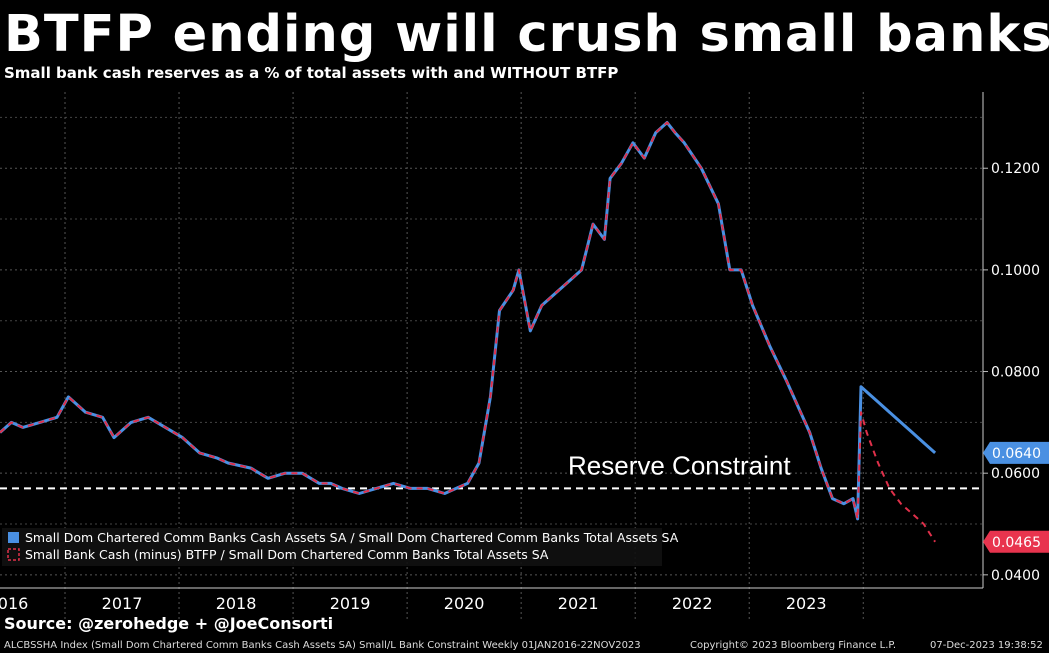 This screenshot has height=653, width=1049. Describe the element at coordinates (692, 603) in the screenshot. I see `x-tick-label: 2022` at that location.